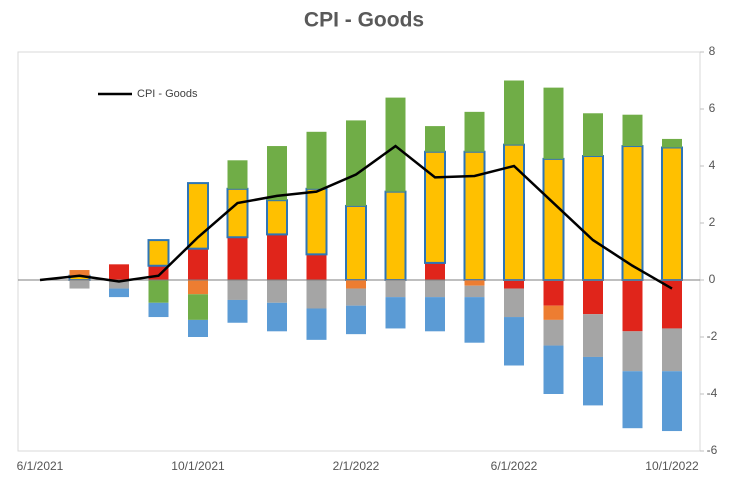  Describe the element at coordinates (712, 108) in the screenshot. I see `y-tick-label: 6` at that location.